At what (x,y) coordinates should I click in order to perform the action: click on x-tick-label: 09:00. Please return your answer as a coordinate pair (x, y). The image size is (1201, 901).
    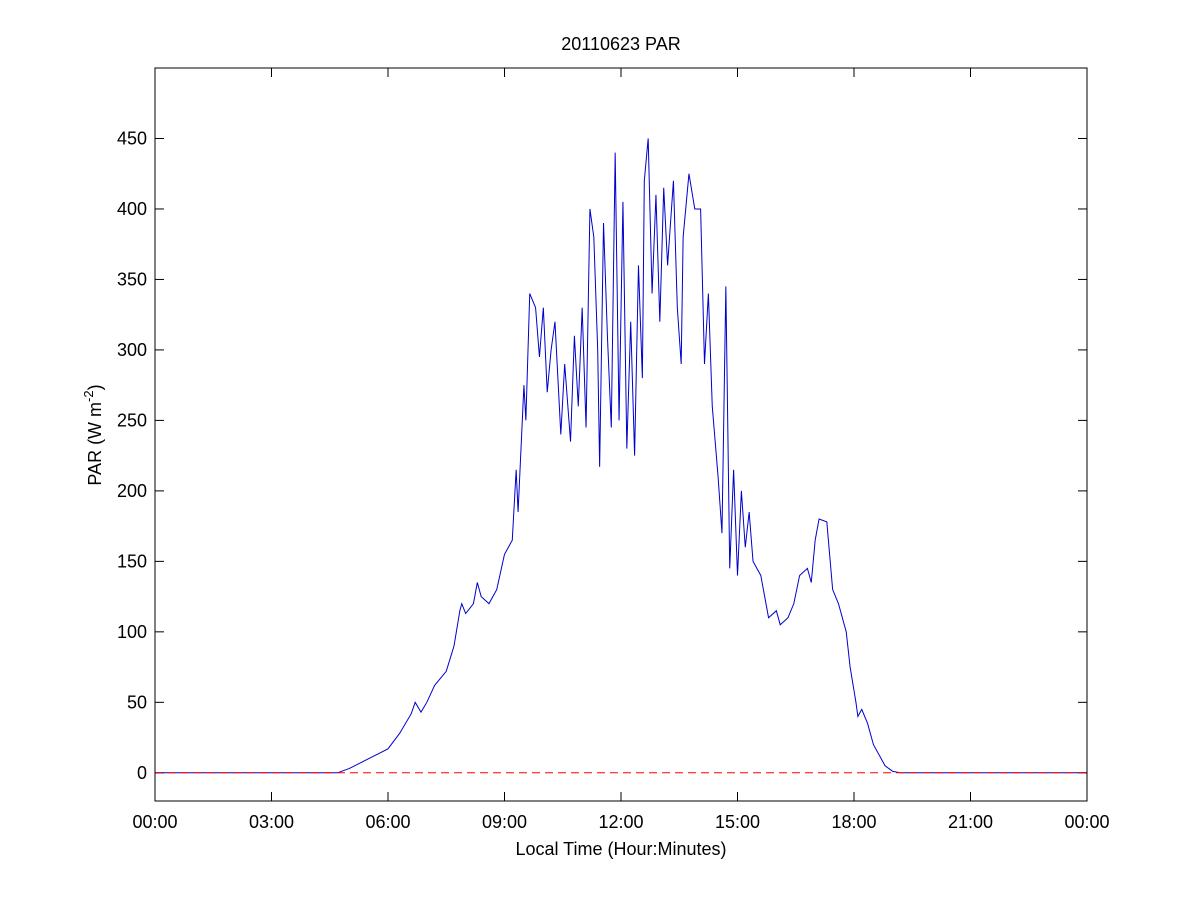
    Looking at the image, I should click on (504, 822).